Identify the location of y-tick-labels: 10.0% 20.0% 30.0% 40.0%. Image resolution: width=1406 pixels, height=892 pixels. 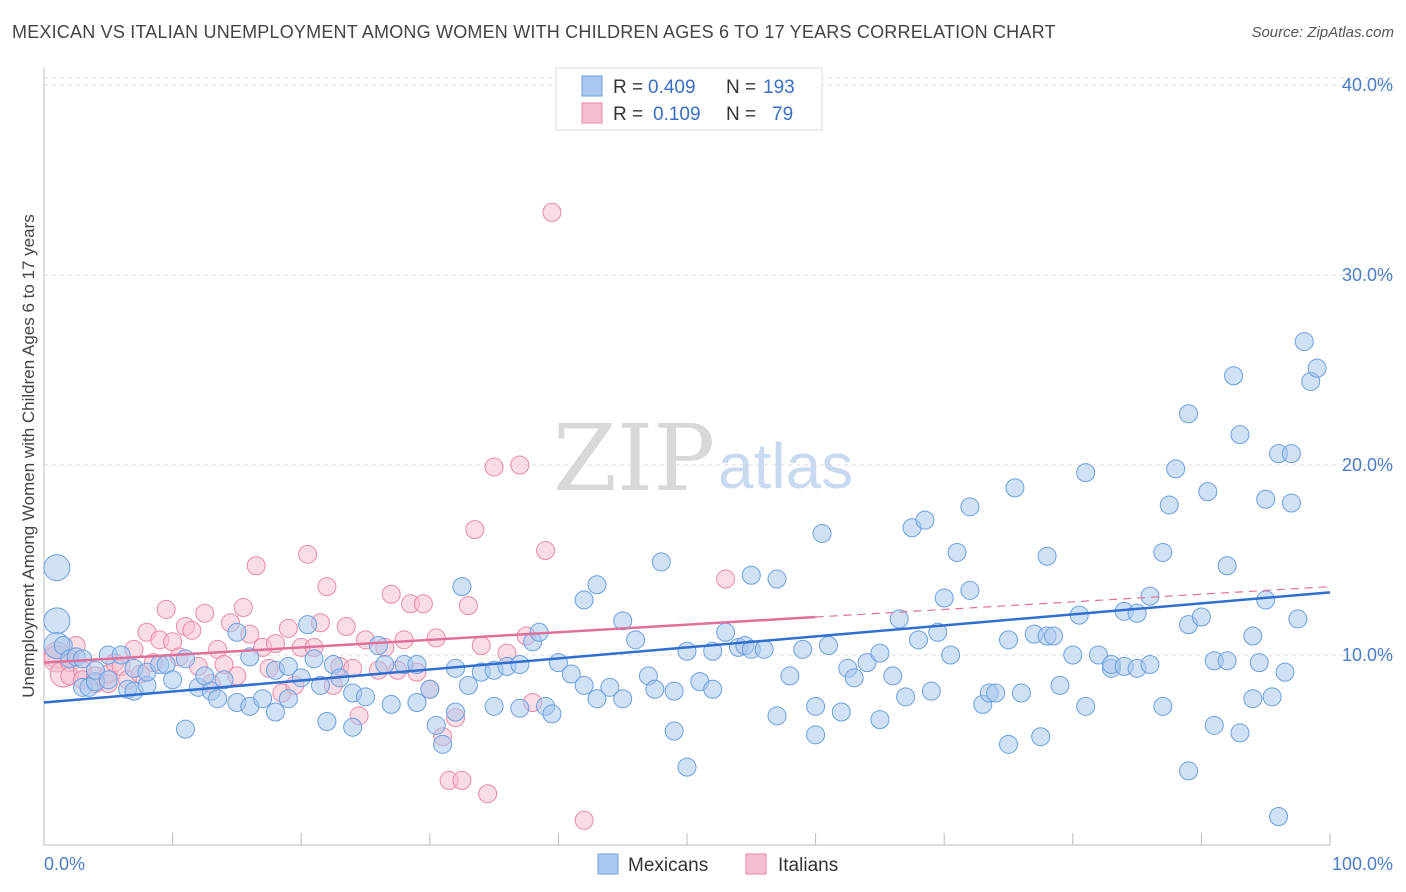
(1367, 370).